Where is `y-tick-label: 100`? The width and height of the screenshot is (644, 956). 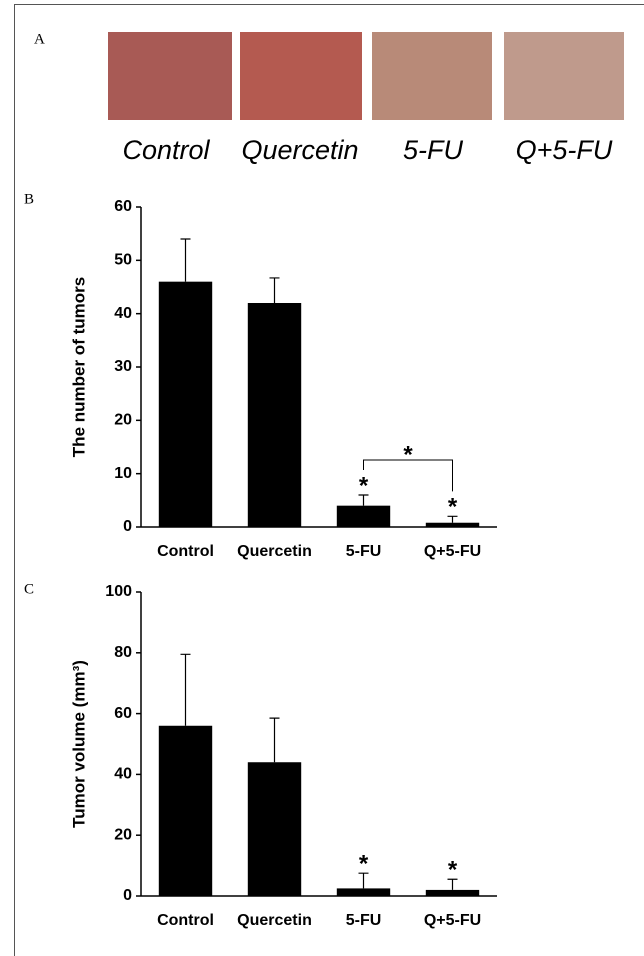
y-tick-label: 100 is located at coordinates (118, 591).